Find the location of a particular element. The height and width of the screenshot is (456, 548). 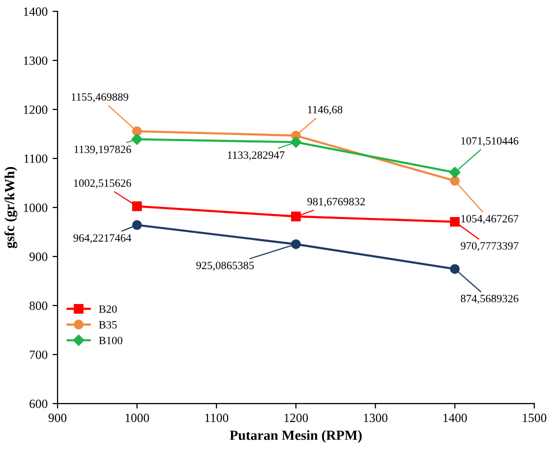

data-label: 1155,469889 is located at coordinates (100, 97).